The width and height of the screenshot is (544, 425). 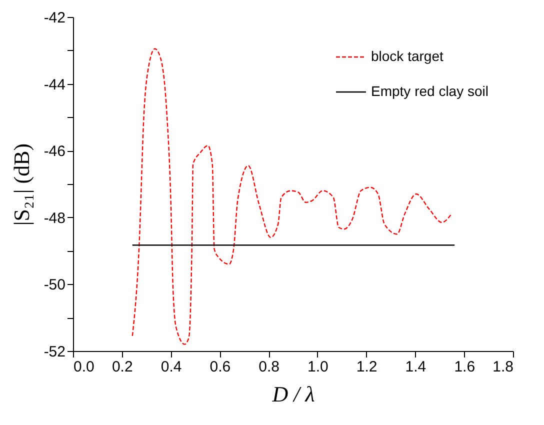 What do you see at coordinates (293, 394) in the screenshot?
I see `x-axis-title: D / λ` at bounding box center [293, 394].